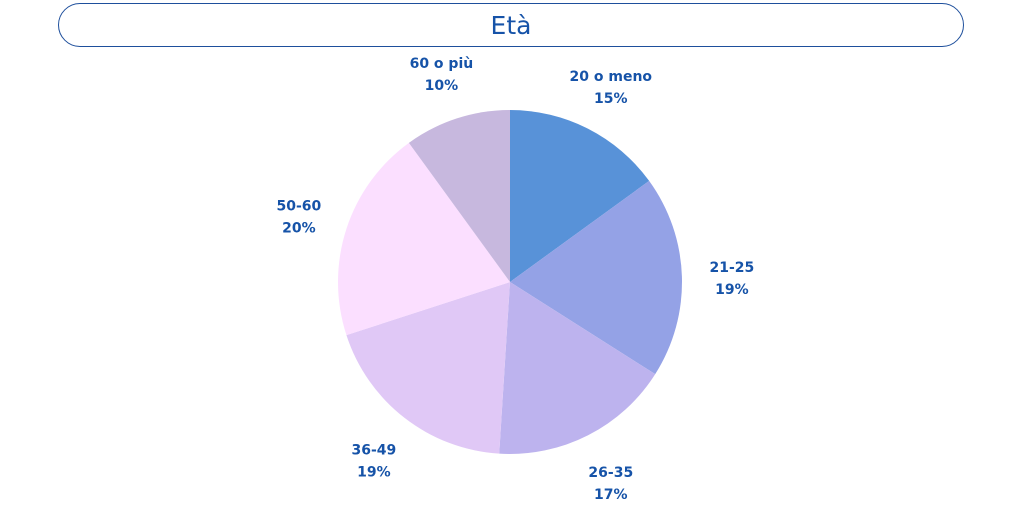 This screenshot has width=1024, height=512. I want to click on slice-category-label: 21-25, so click(732, 268).